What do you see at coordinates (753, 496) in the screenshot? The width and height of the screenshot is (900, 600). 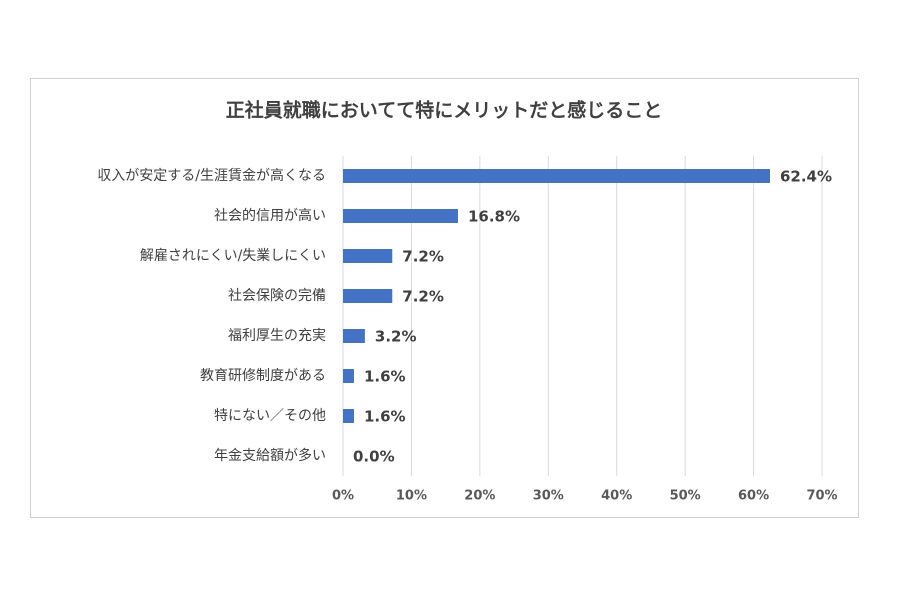 I see `x-tick-label: 60%` at bounding box center [753, 496].